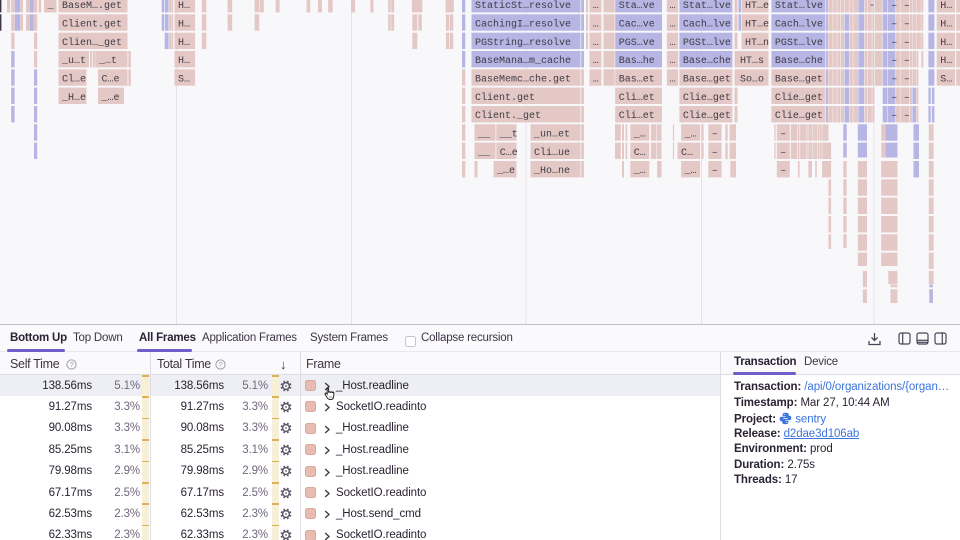 The height and width of the screenshot is (540, 960). Describe the element at coordinates (73, 98) in the screenshot. I see `svg-text: _H…e` at that location.